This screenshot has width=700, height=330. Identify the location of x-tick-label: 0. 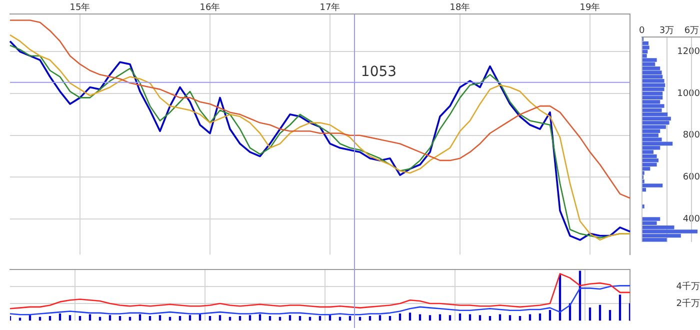
(641, 31).